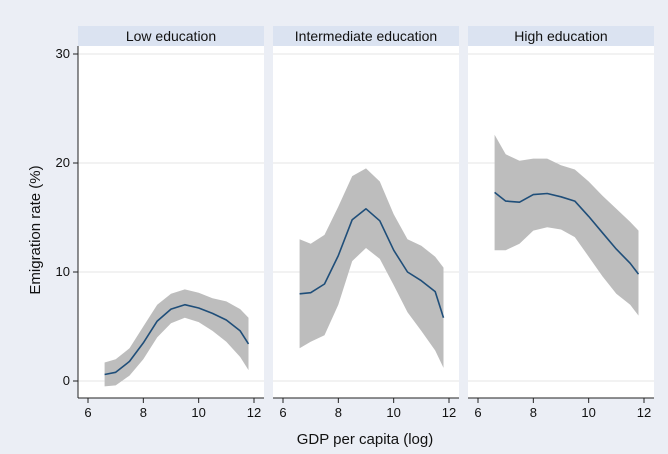 This screenshot has width=668, height=454. I want to click on y-axis-title: Emigration rate (%), so click(35, 229).